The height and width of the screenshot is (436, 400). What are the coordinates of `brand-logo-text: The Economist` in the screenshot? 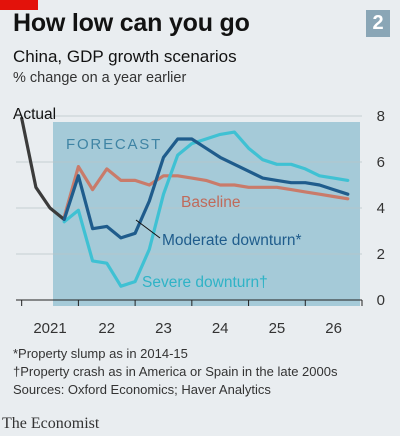 It's located at (51, 423).